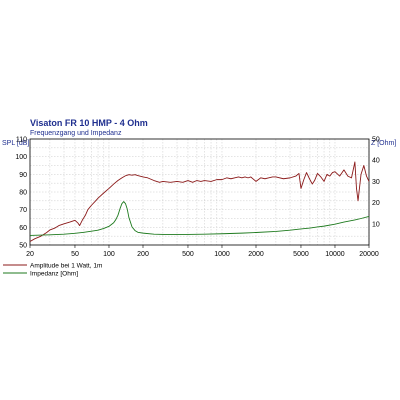 This screenshot has height=400, width=400. What do you see at coordinates (199, 218) in the screenshot?
I see `series-line-impedance` at bounding box center [199, 218].